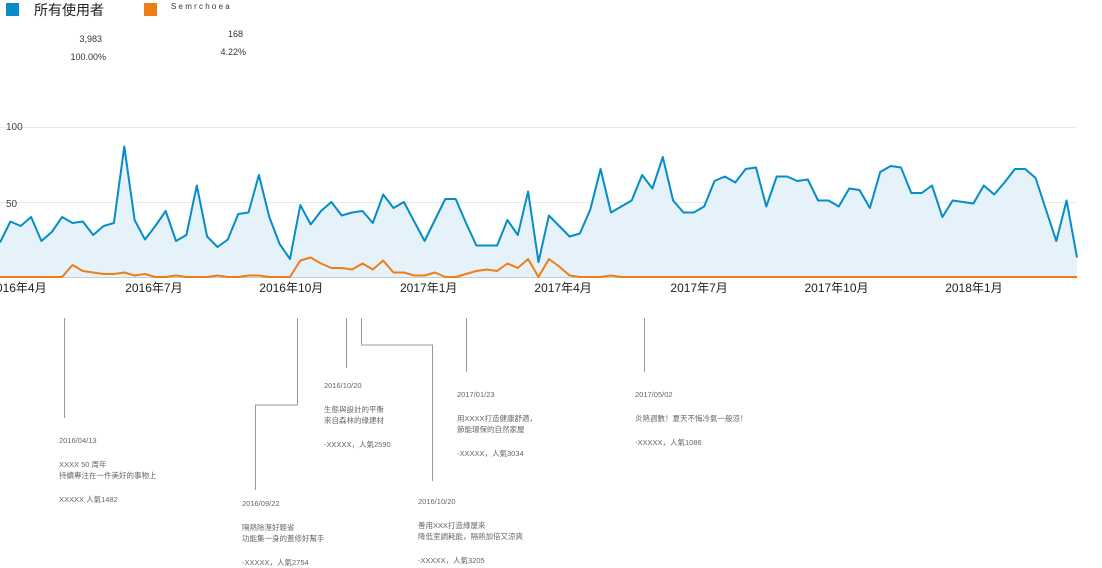 The height and width of the screenshot is (568, 1102). Describe the element at coordinates (283, 538) in the screenshot. I see `annotation-line: 功能集一身的蓋修好幫手` at that location.